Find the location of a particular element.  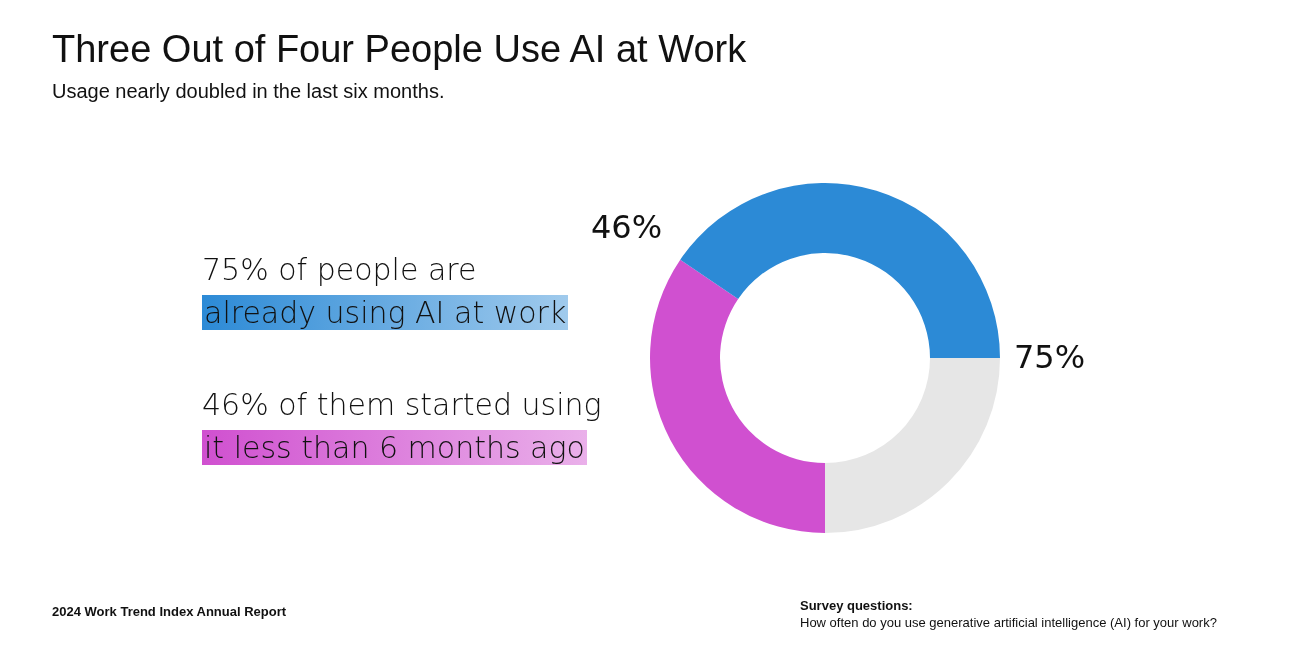

text: 46% is located at coordinates (626, 226).